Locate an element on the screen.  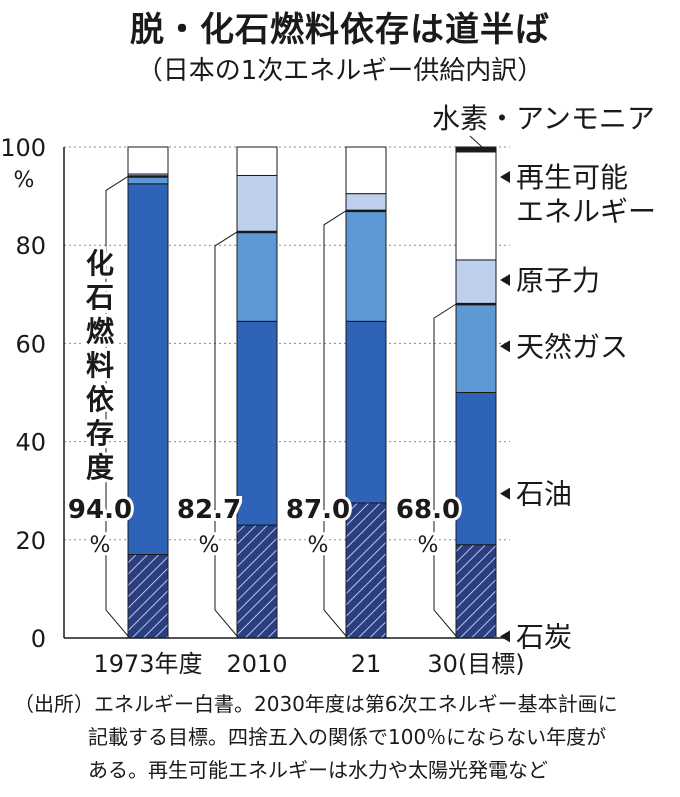
y-tick-label: 100 is located at coordinates (23, 148).